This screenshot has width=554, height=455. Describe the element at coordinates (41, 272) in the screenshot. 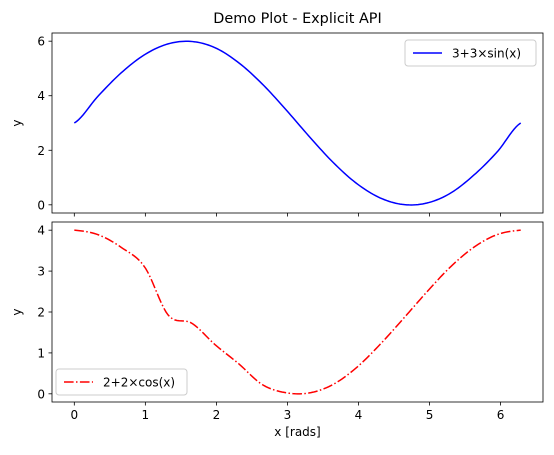

I see `y-tick-label: 3` at that location.